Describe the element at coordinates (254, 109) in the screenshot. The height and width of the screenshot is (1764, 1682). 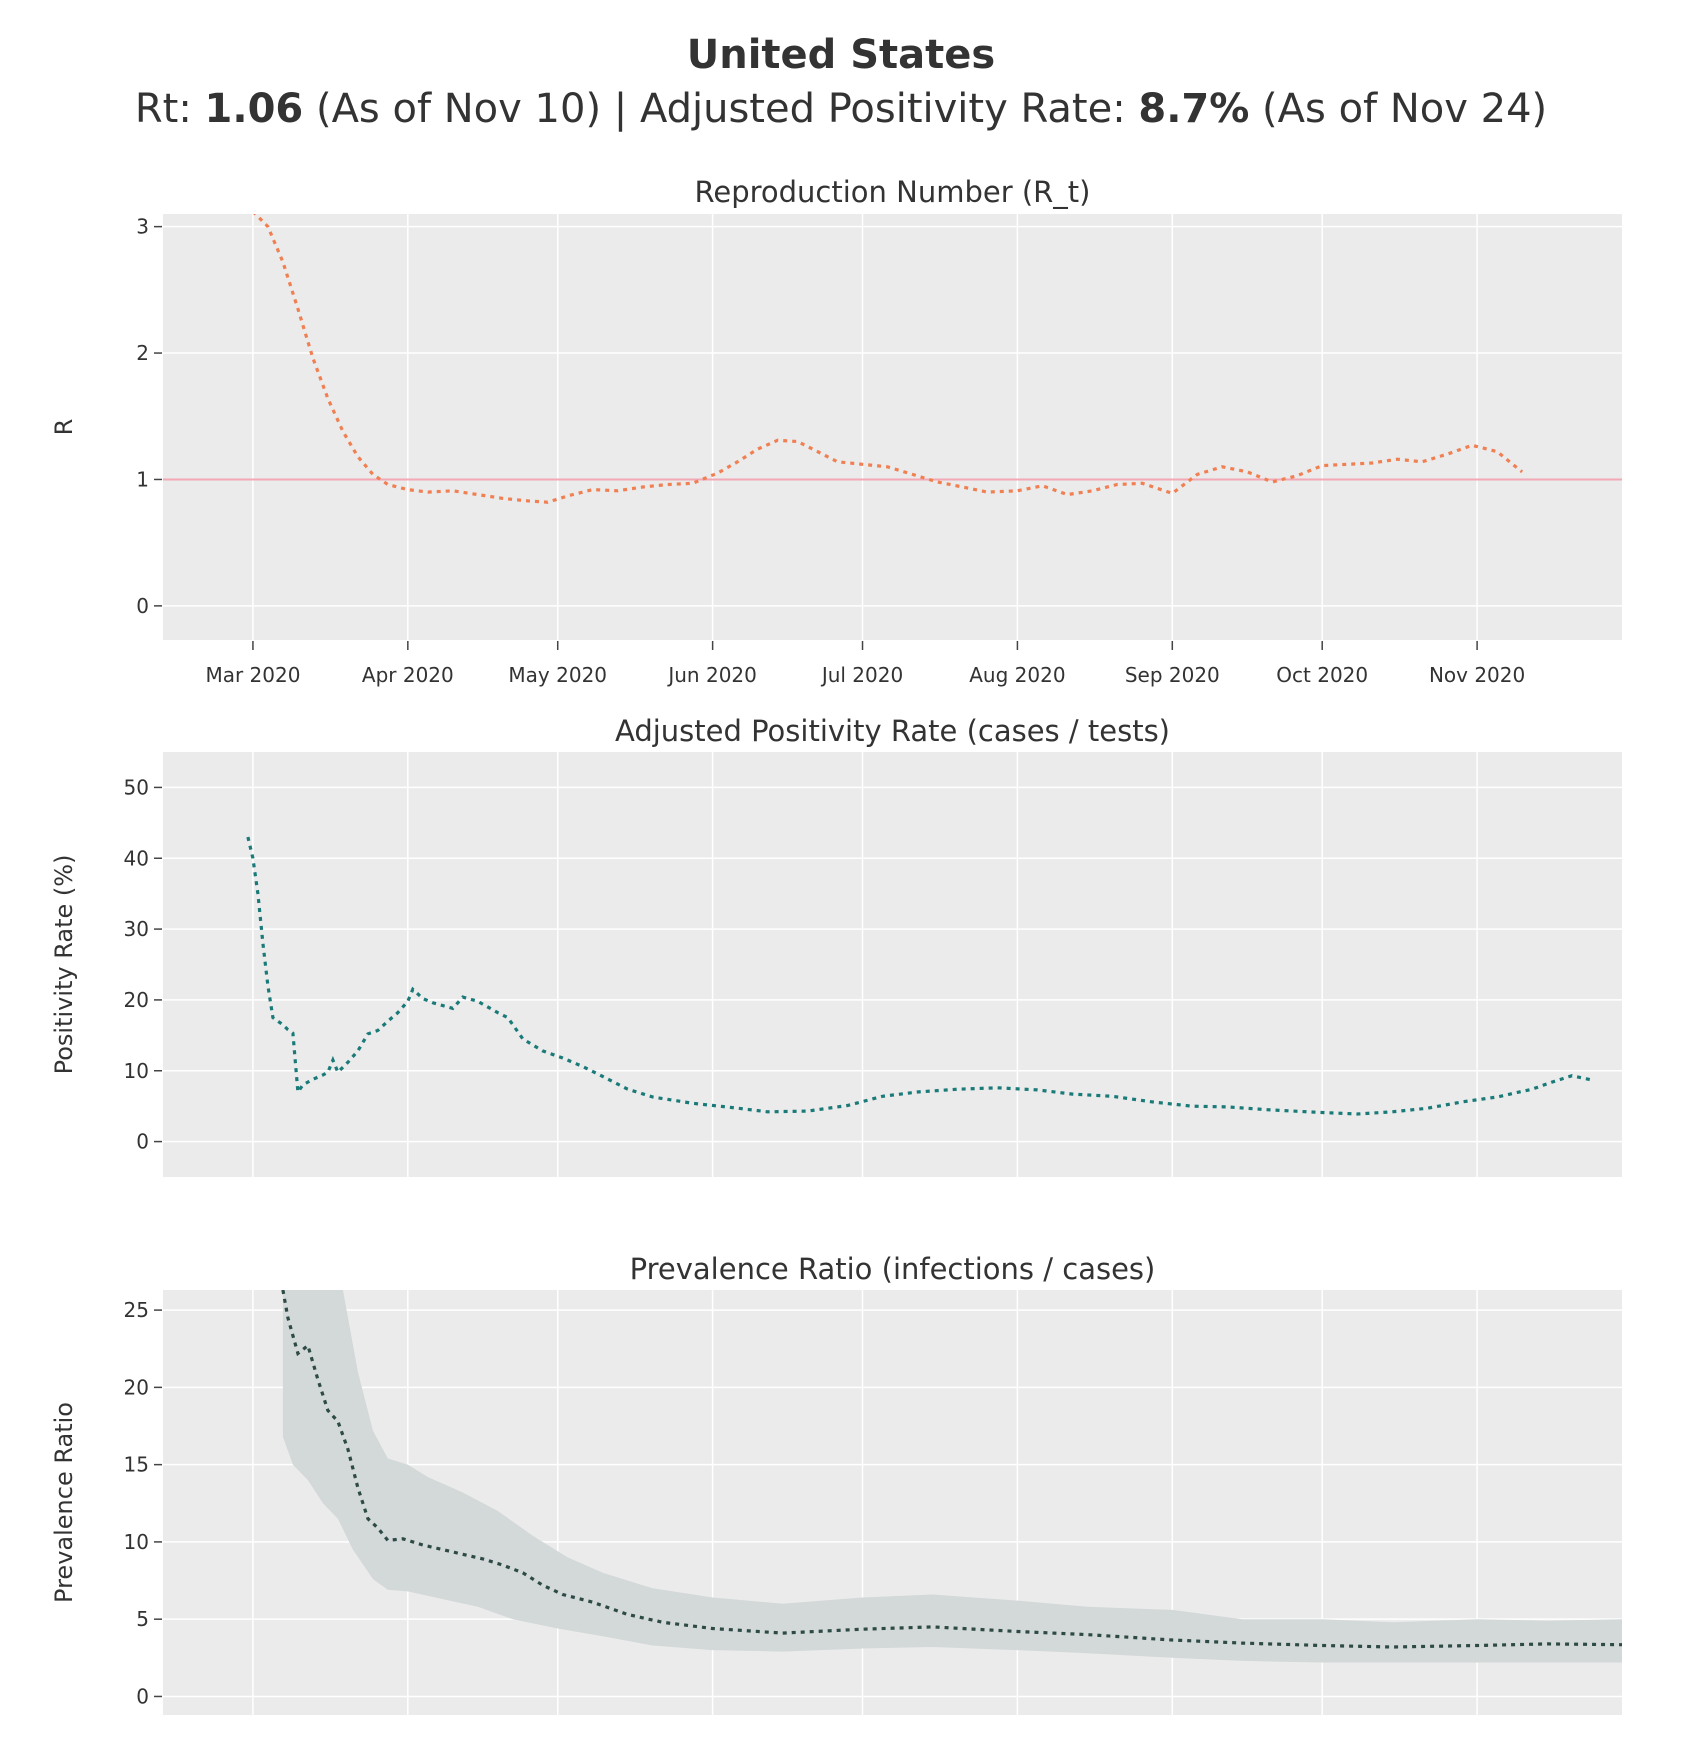
I see `rt-value: 1.06` at that location.